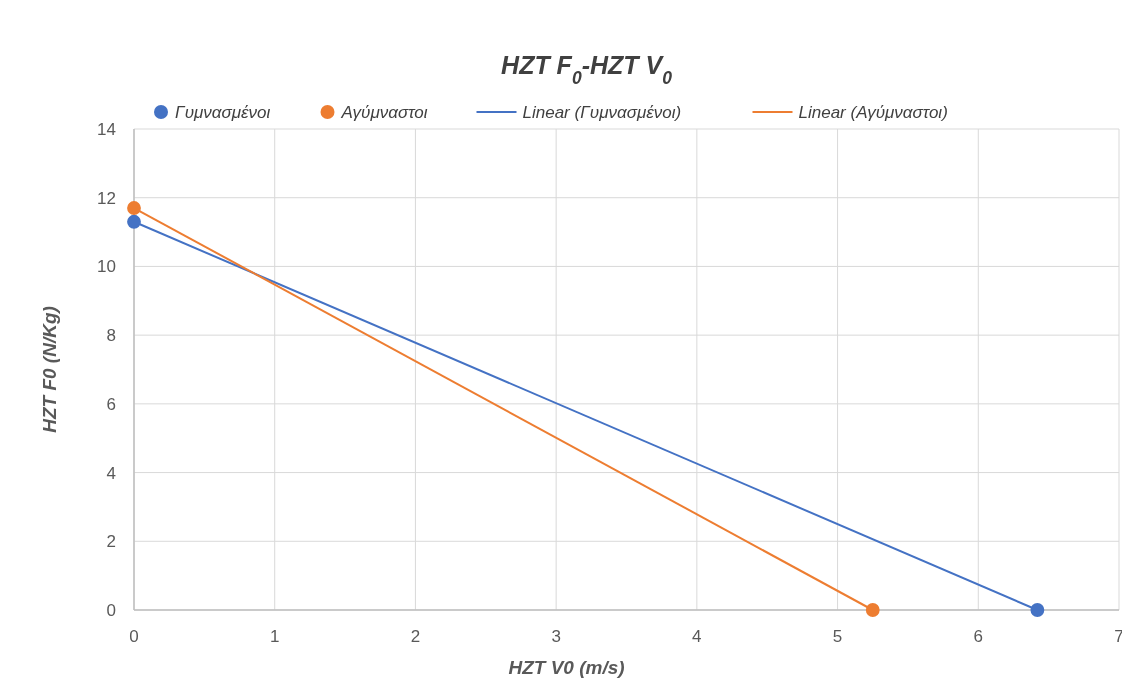 Image resolution: width=1130 pixels, height=683 pixels. I want to click on x-tick-label: 4, so click(697, 636).